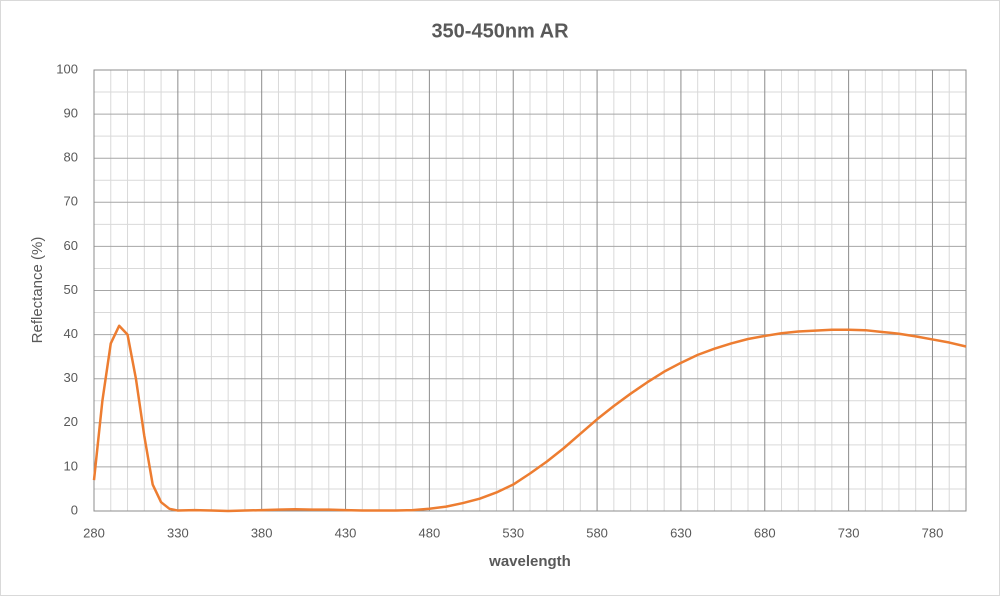  Describe the element at coordinates (67, 68) in the screenshot. I see `y-tick-label: 100` at that location.